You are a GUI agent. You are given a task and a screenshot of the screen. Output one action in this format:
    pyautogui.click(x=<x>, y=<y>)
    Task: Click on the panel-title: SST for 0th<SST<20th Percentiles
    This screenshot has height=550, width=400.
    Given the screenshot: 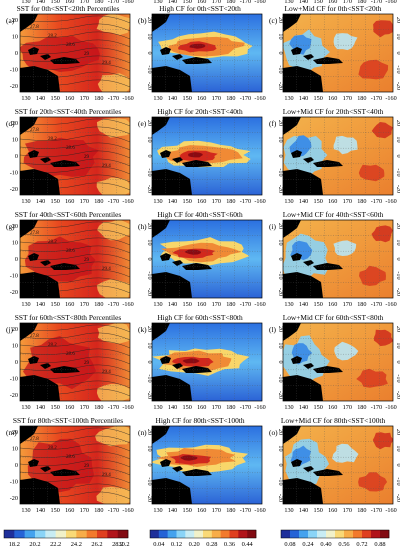 What is the action you would take?
    pyautogui.click(x=68, y=8)
    